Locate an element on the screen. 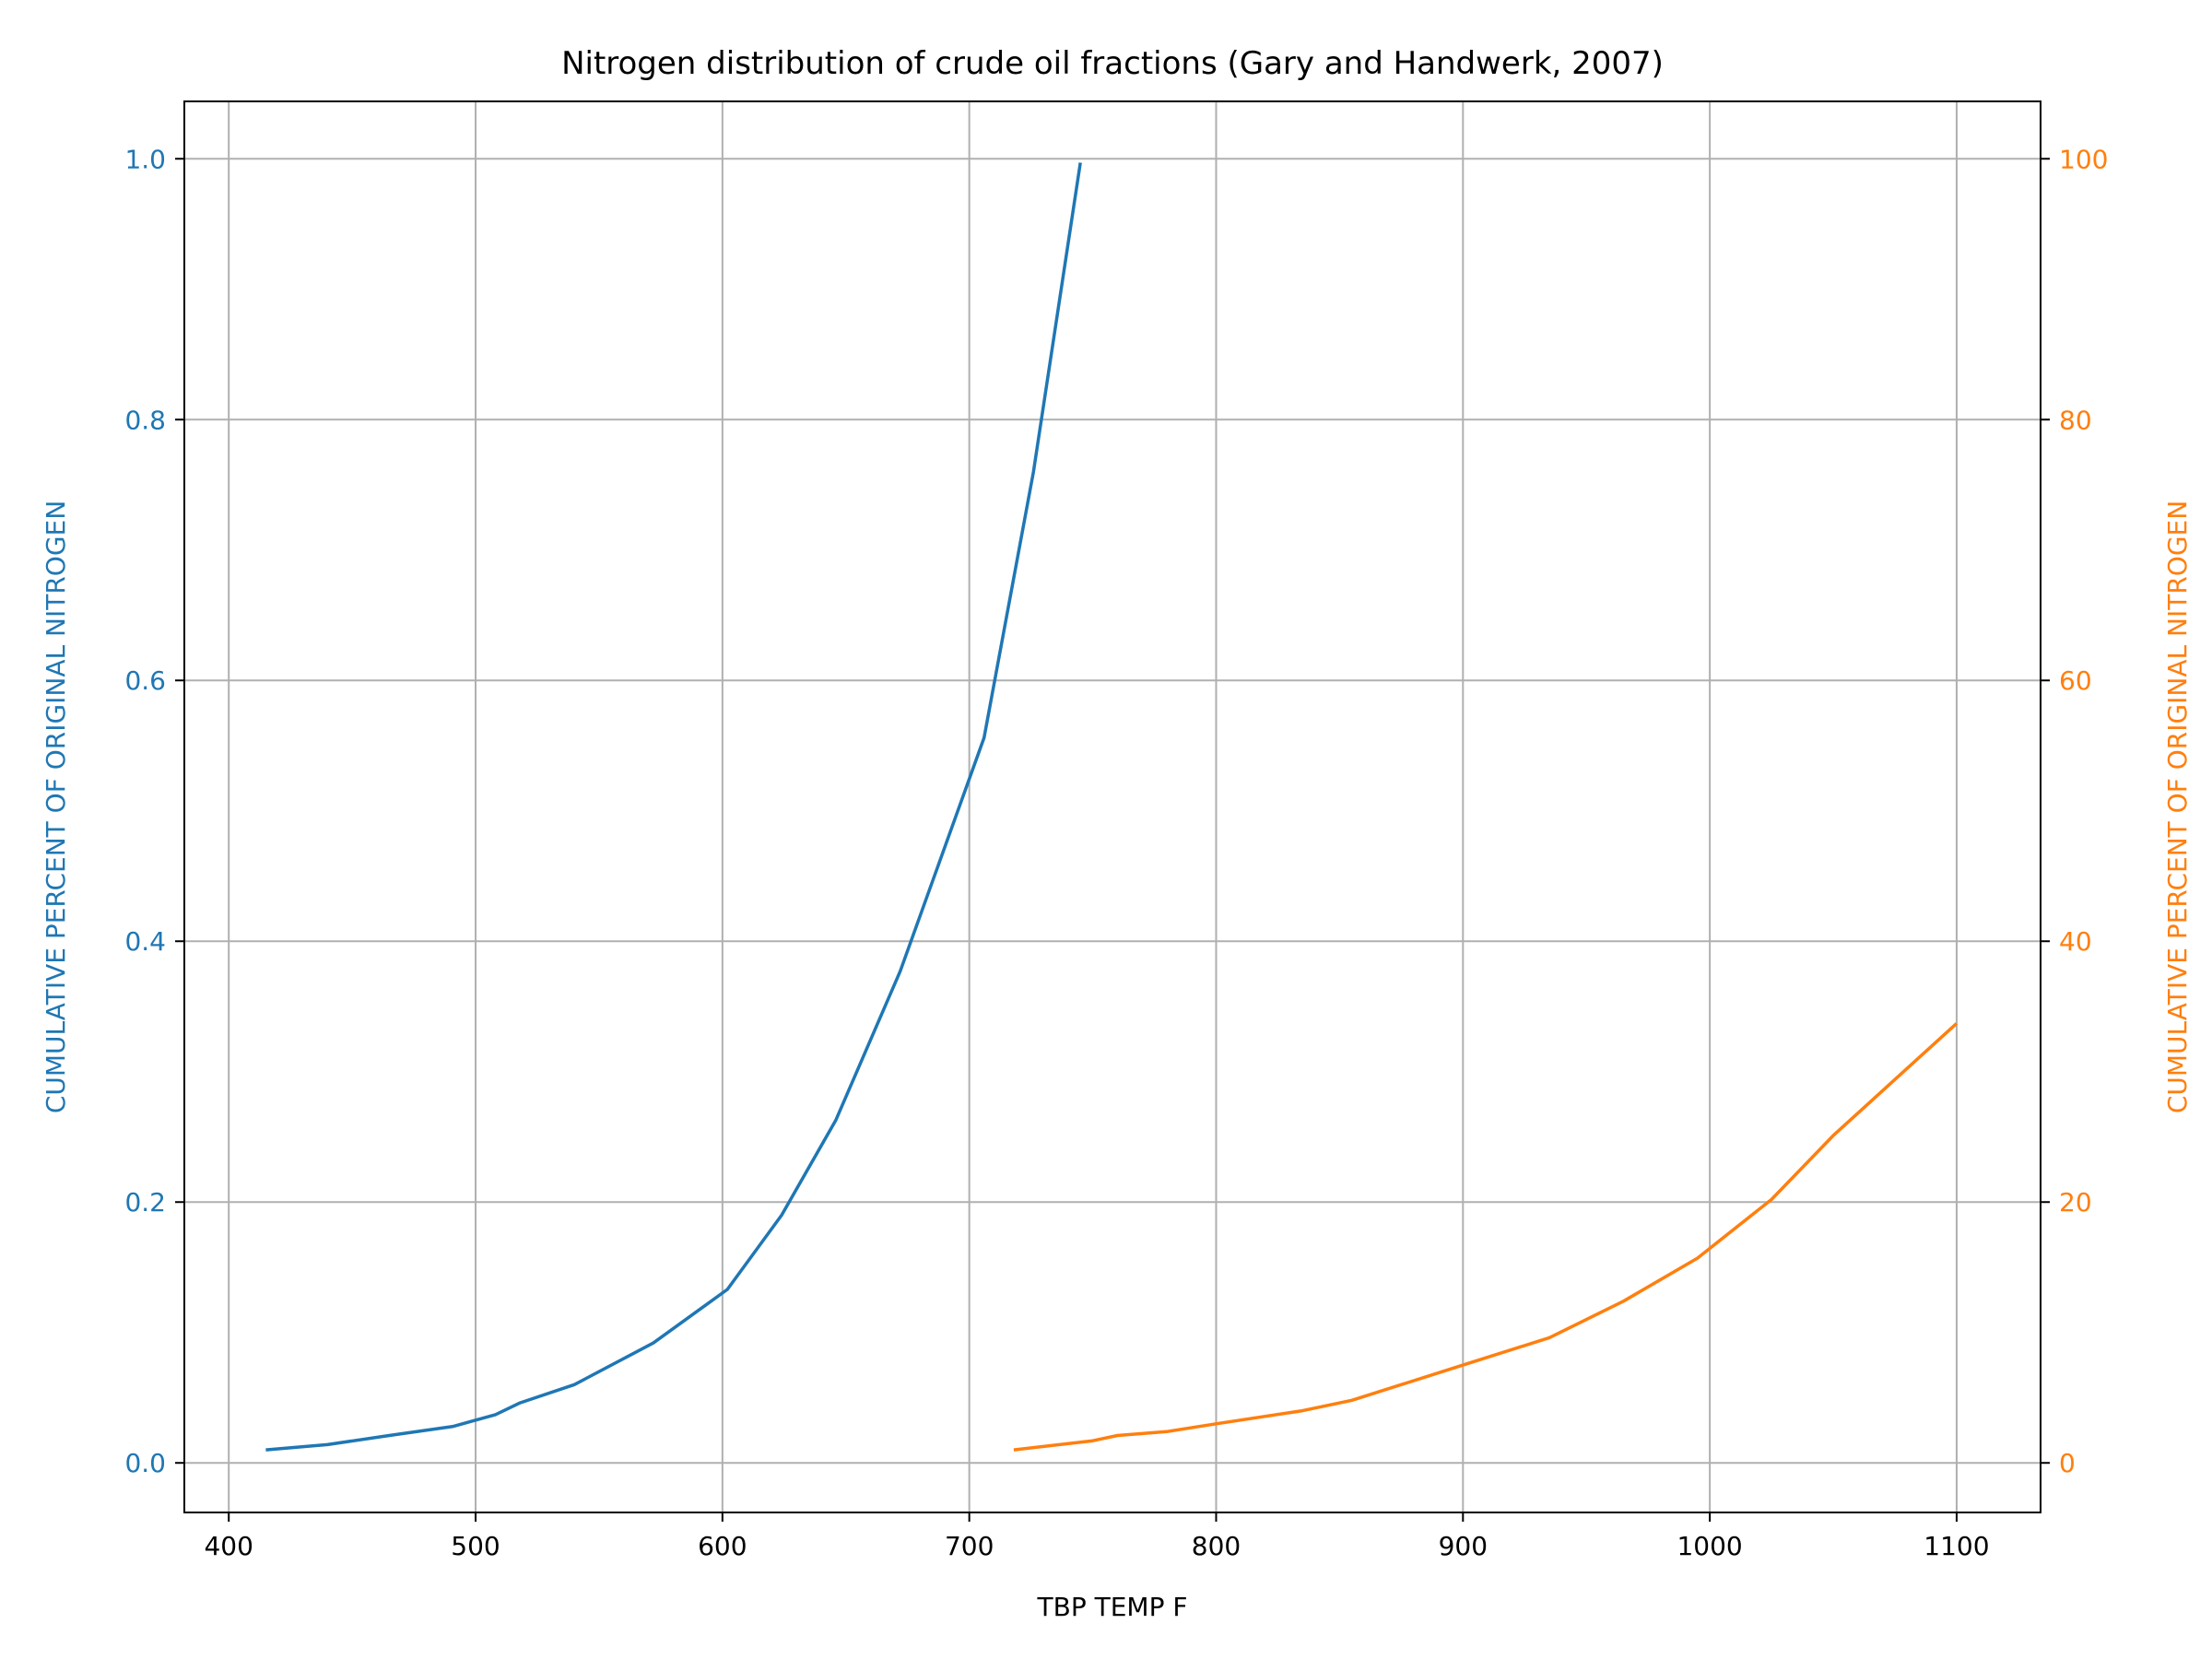  y-axis-label-left: CUMULATIVE PERCENT OF ORIGINAL NITROGEN is located at coordinates (56, 806).